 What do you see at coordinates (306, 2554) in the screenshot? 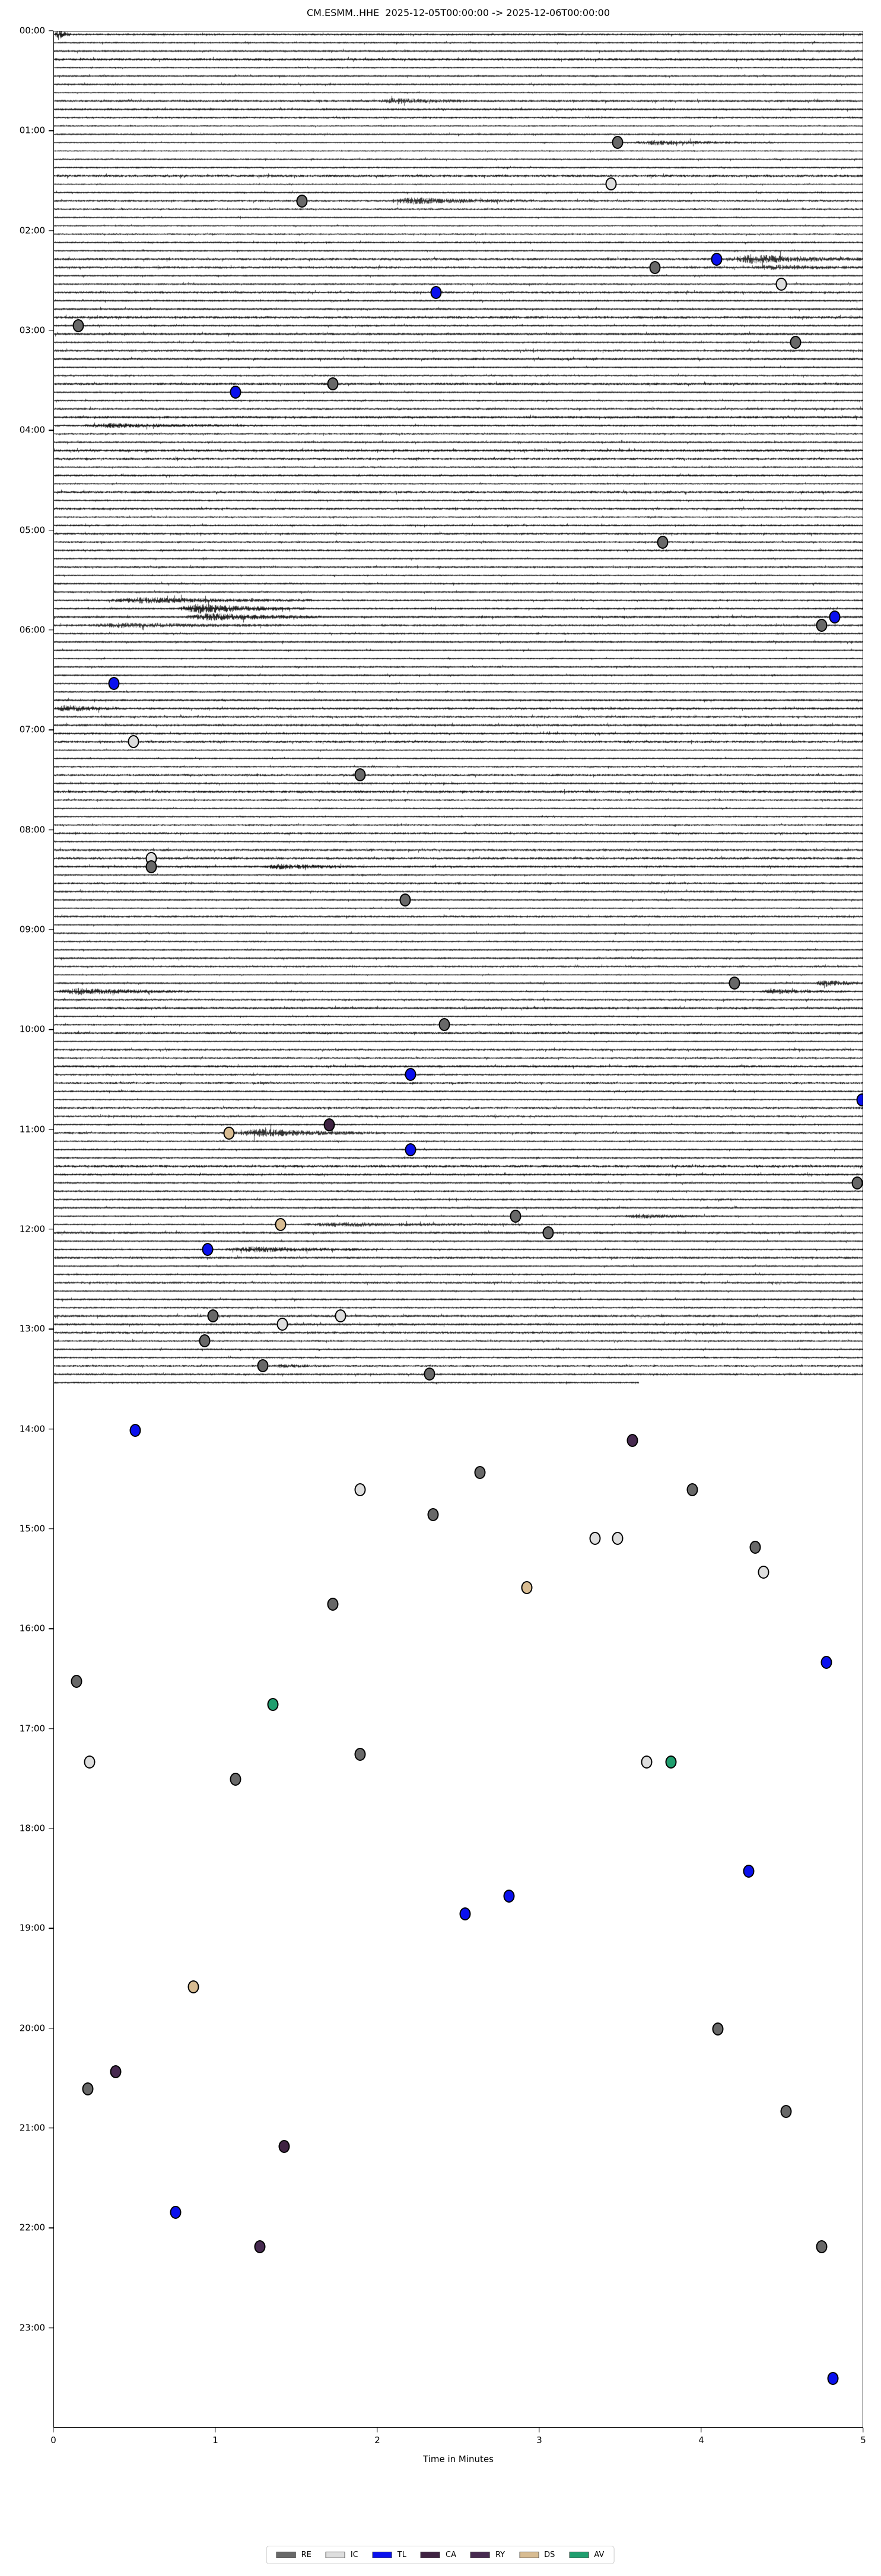
I see `legend-label: RE` at bounding box center [306, 2554].